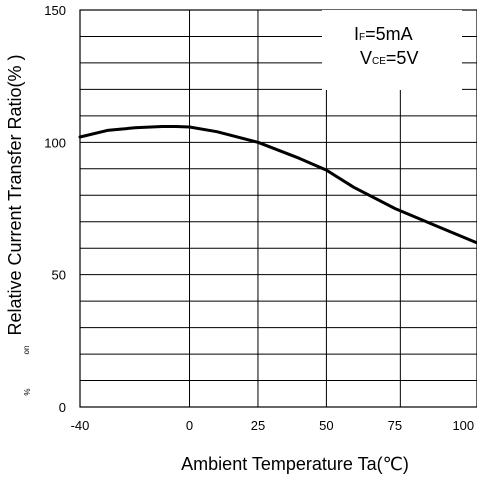 The image size is (477, 477). What do you see at coordinates (55, 209) in the screenshot?
I see `y-tick-labels: 0 50 100 150` at bounding box center [55, 209].